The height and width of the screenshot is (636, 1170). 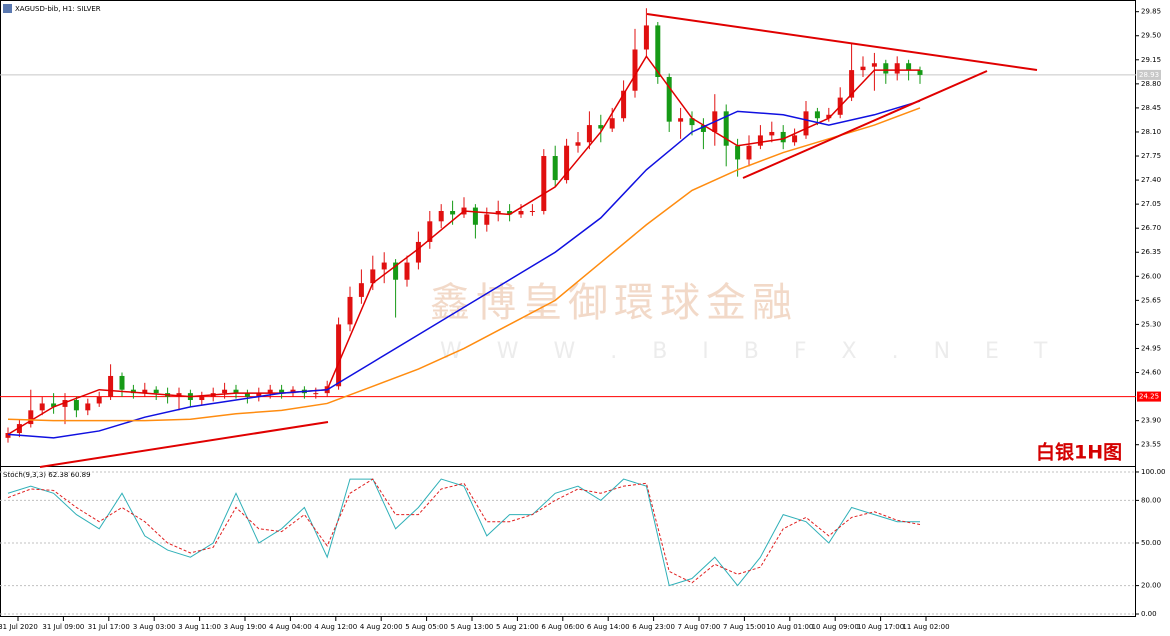 What do you see at coordinates (1149, 614) in the screenshot?
I see `y-tick-label: 0.00` at bounding box center [1149, 614].